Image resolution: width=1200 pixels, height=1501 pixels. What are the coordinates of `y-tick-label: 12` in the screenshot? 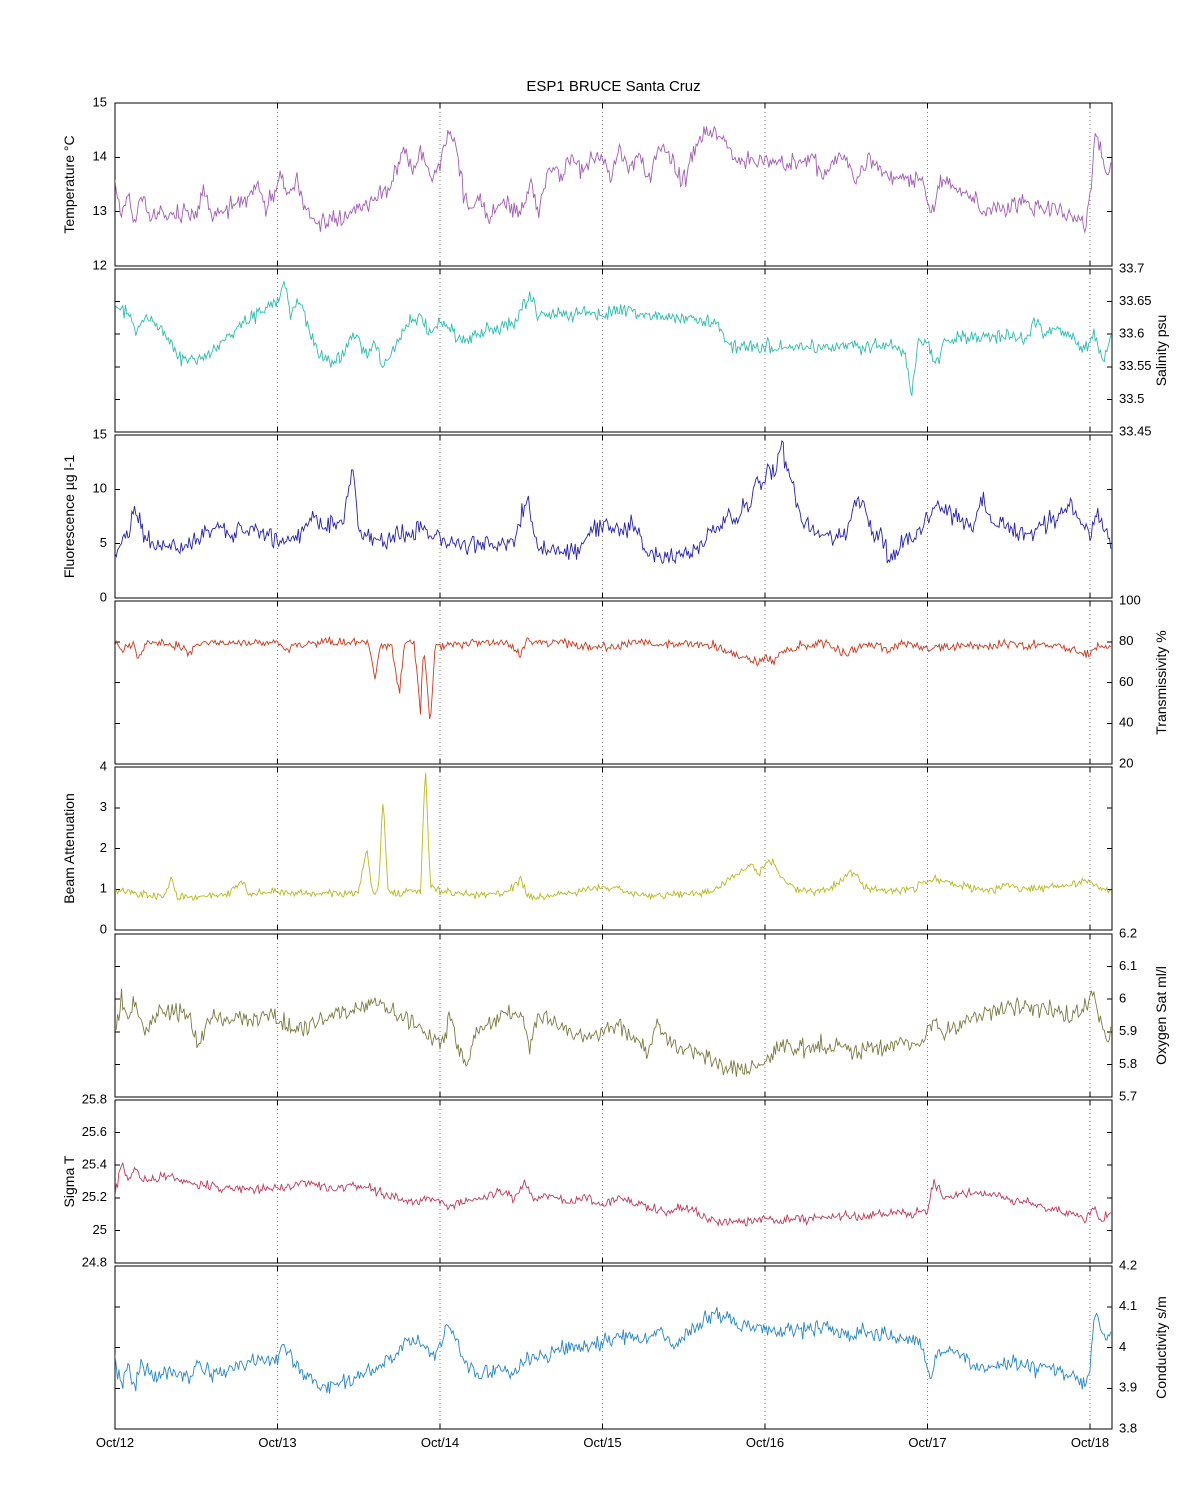 It's located at (100, 264).